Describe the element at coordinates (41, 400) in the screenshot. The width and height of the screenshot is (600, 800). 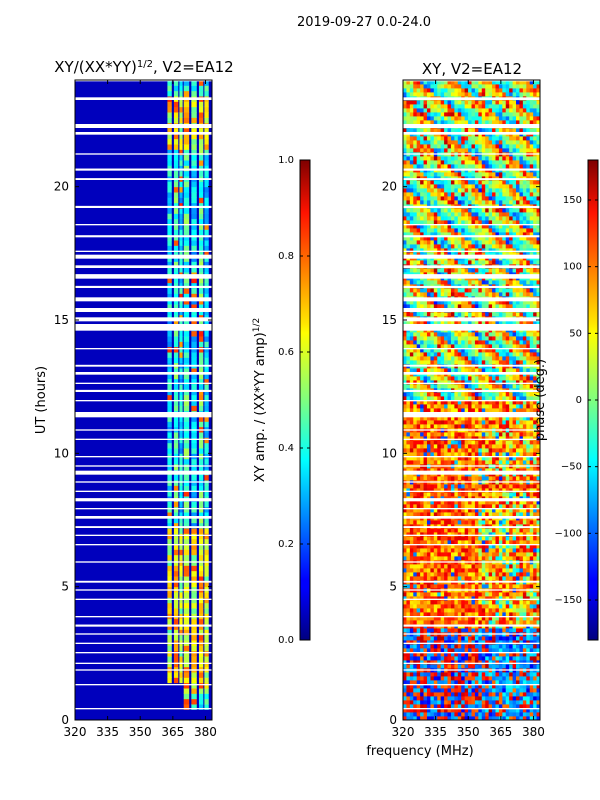
I see `amplitude-ylabel: UT (hours)` at that location.